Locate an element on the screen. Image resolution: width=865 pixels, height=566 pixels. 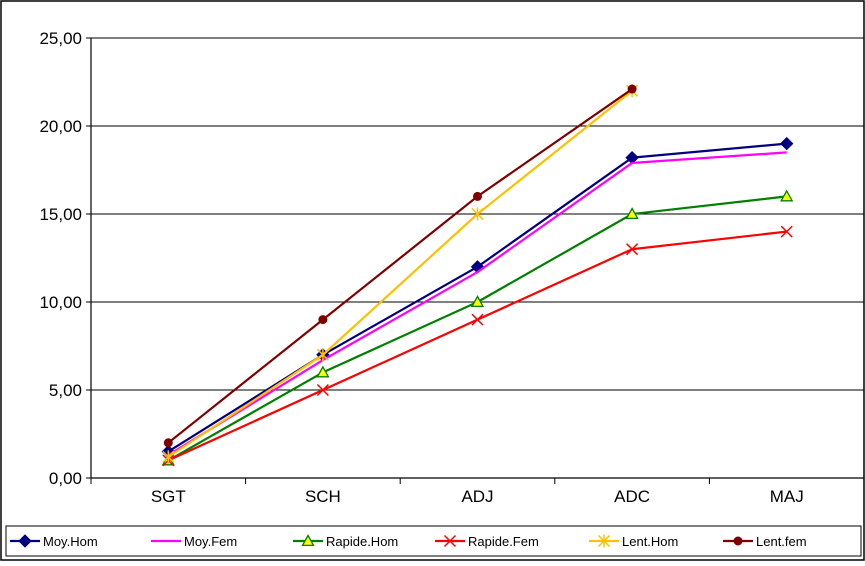
y-tick-label: 15,00 is located at coordinates (60, 214).